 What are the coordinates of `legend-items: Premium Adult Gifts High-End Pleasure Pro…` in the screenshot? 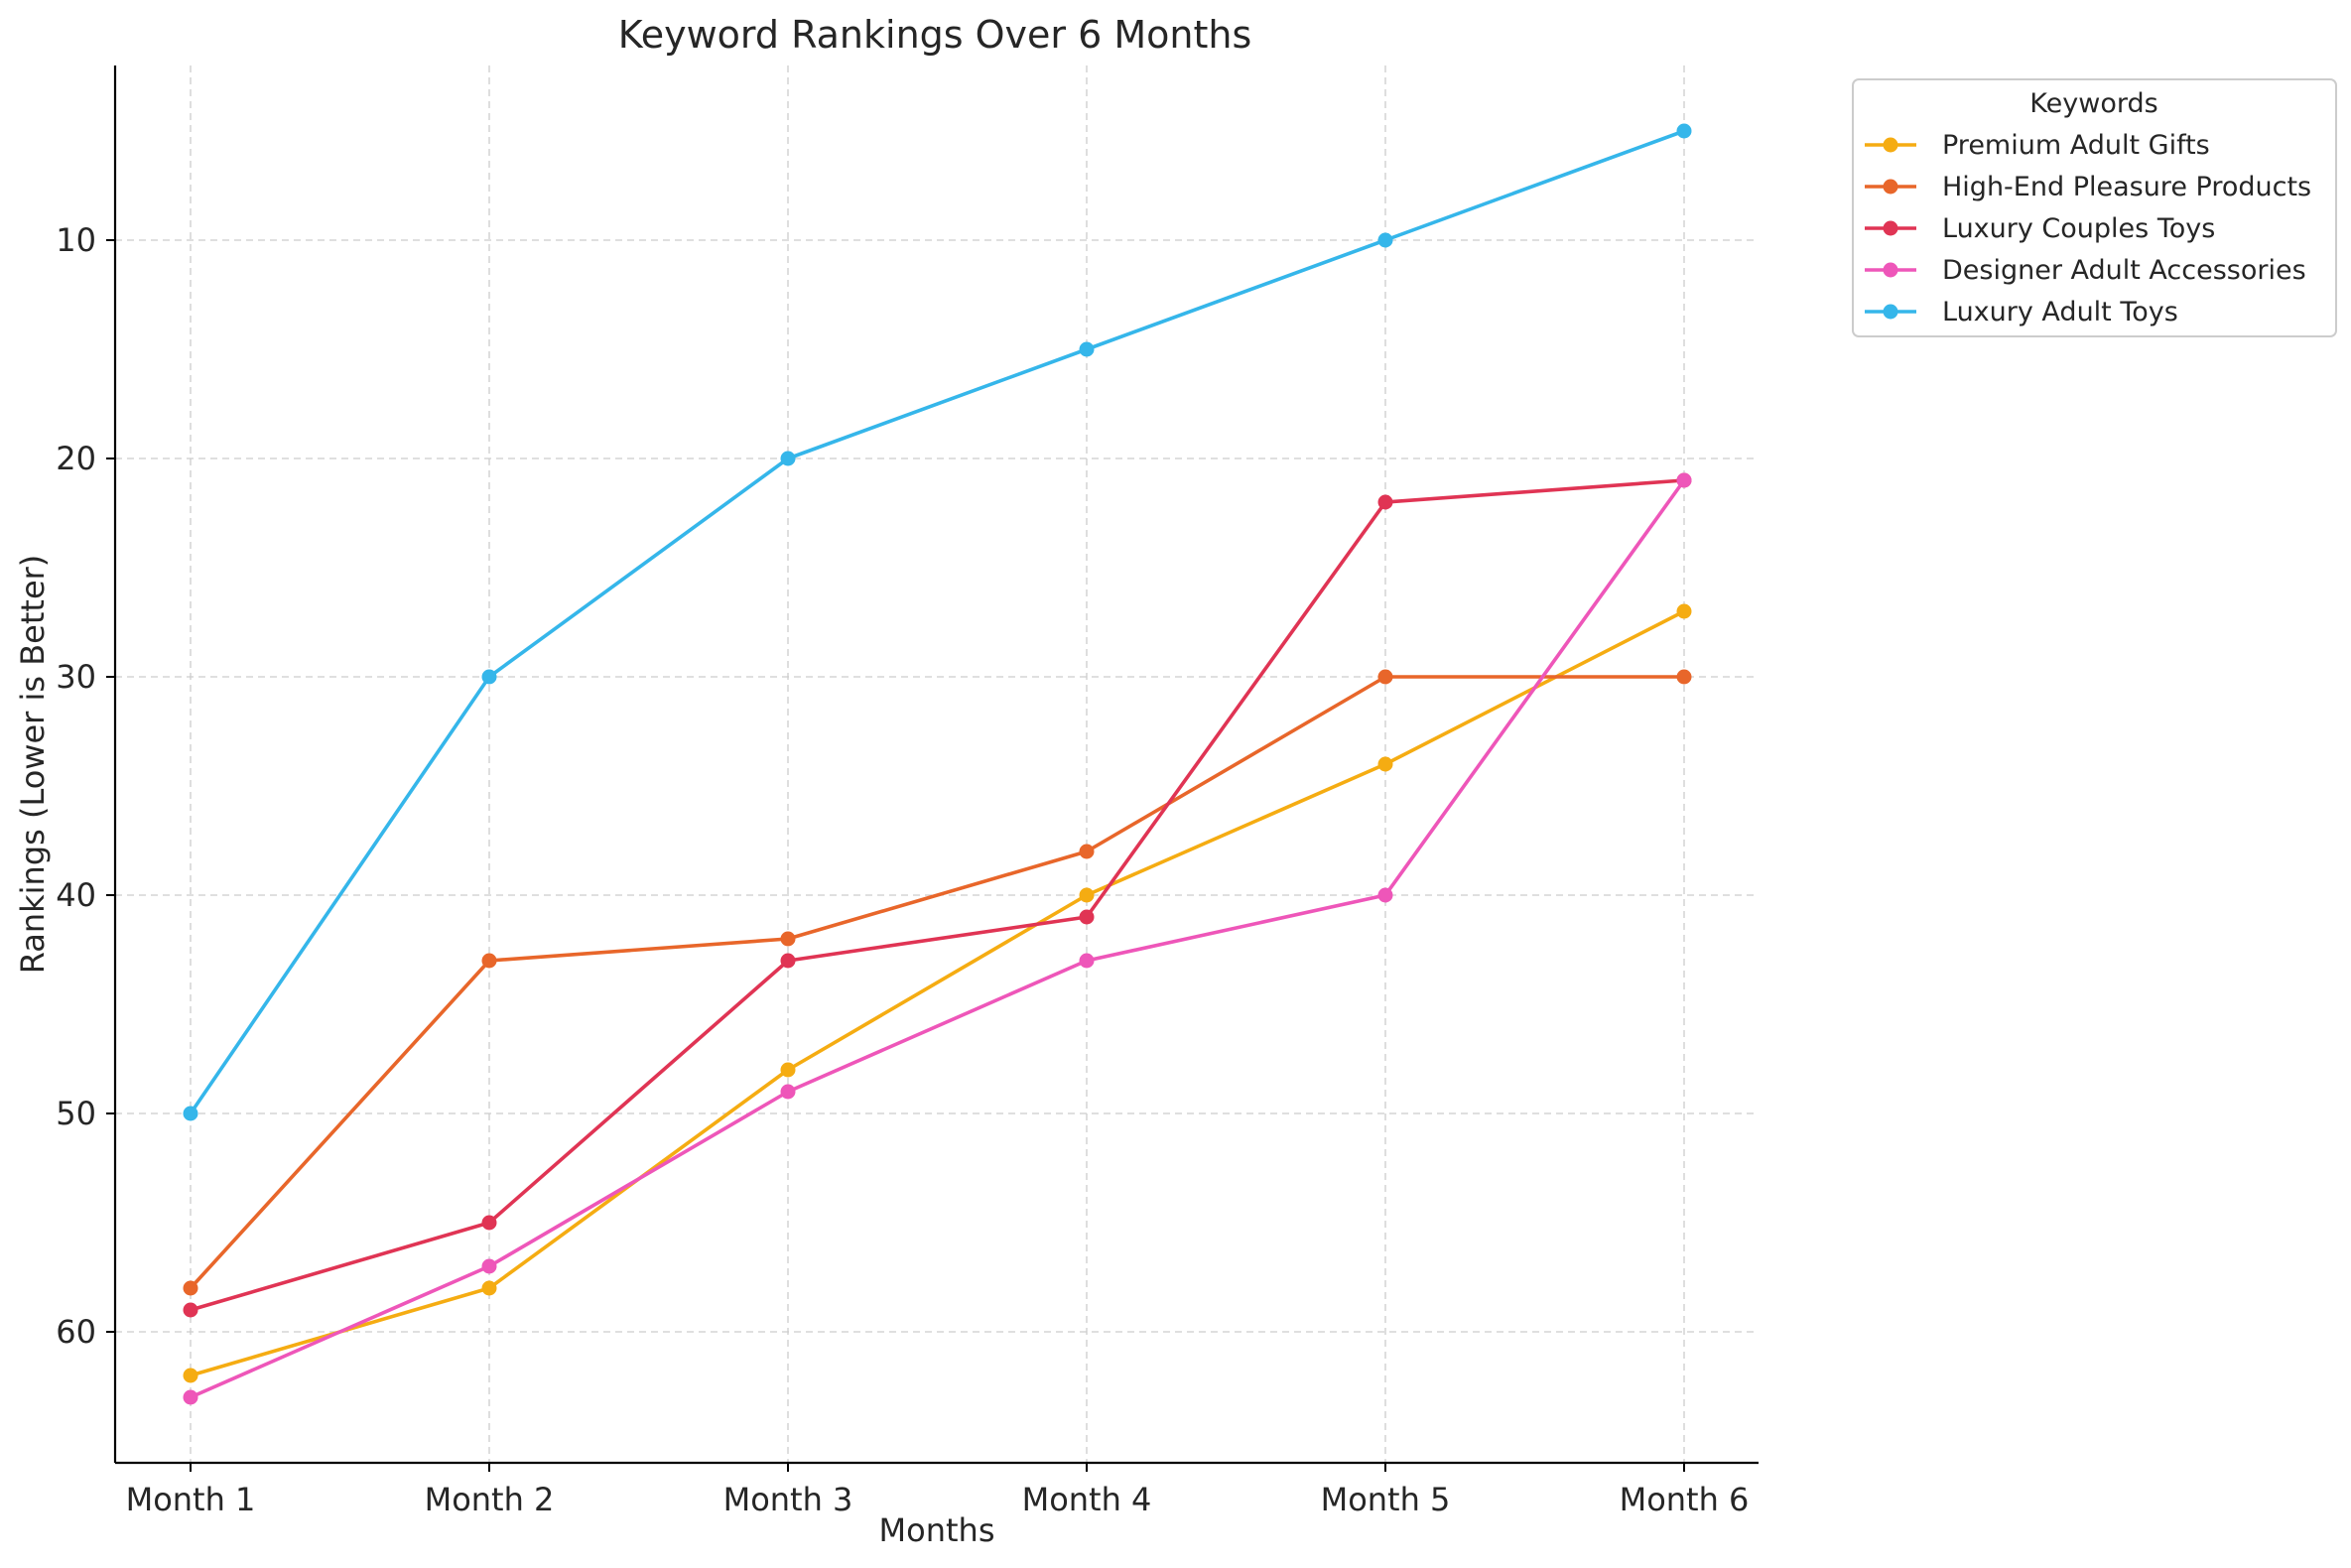 It's located at (2088, 228).